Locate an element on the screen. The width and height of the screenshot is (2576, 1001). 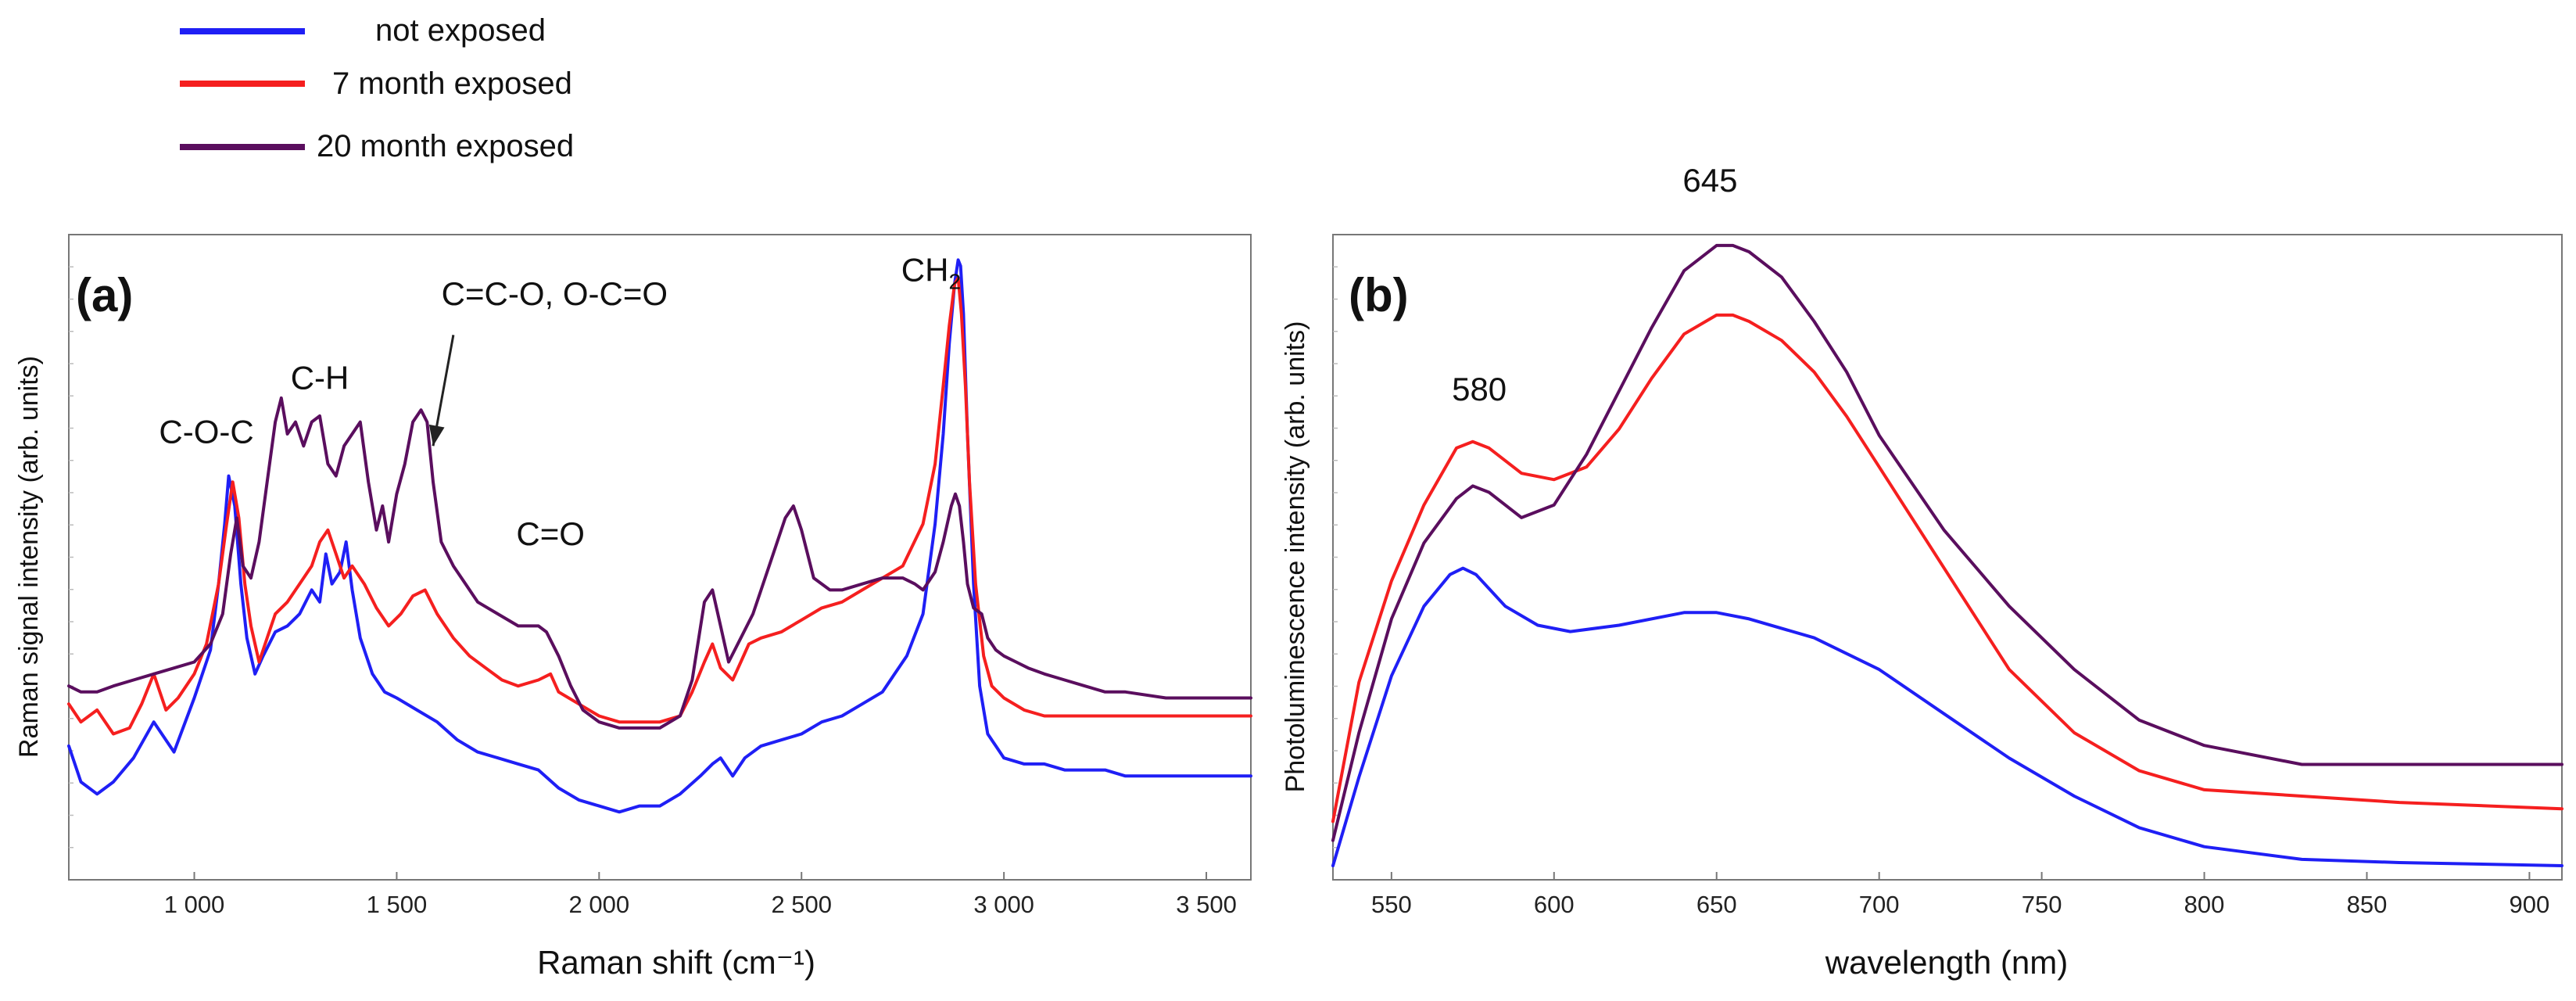
chart-b-x-tick-label: 750 is located at coordinates (2042, 904).